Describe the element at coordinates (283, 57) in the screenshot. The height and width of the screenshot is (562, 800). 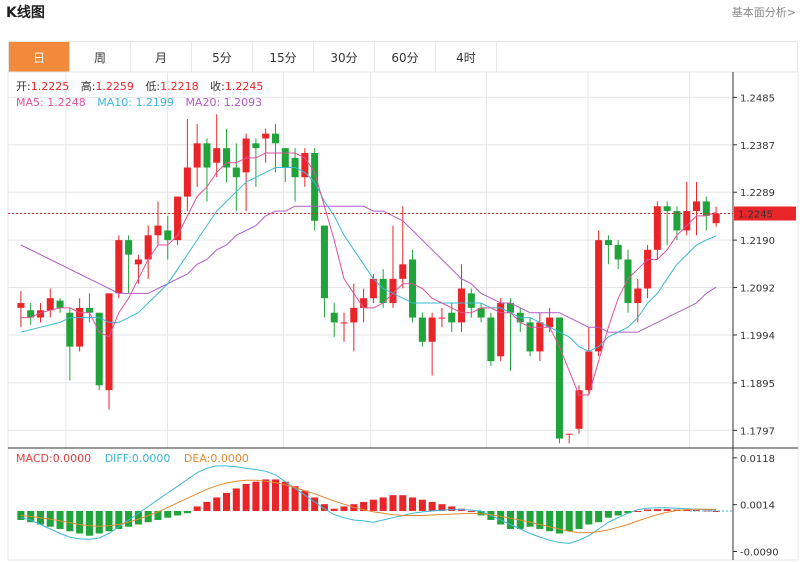
I see `tab-15min: 15分` at that location.